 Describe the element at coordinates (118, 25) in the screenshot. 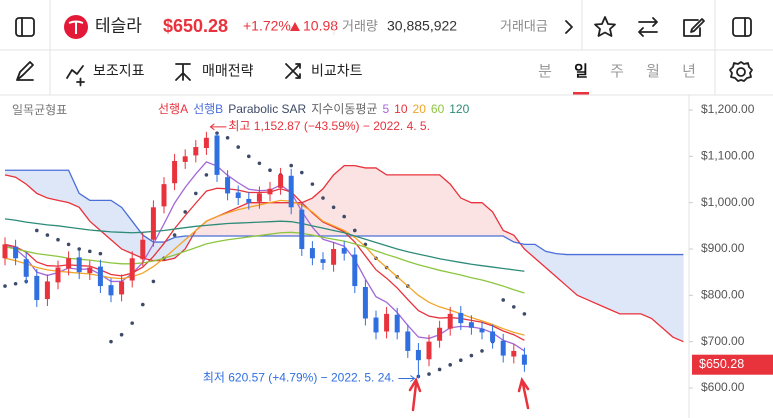

I see `stock-name: 테슬라` at that location.